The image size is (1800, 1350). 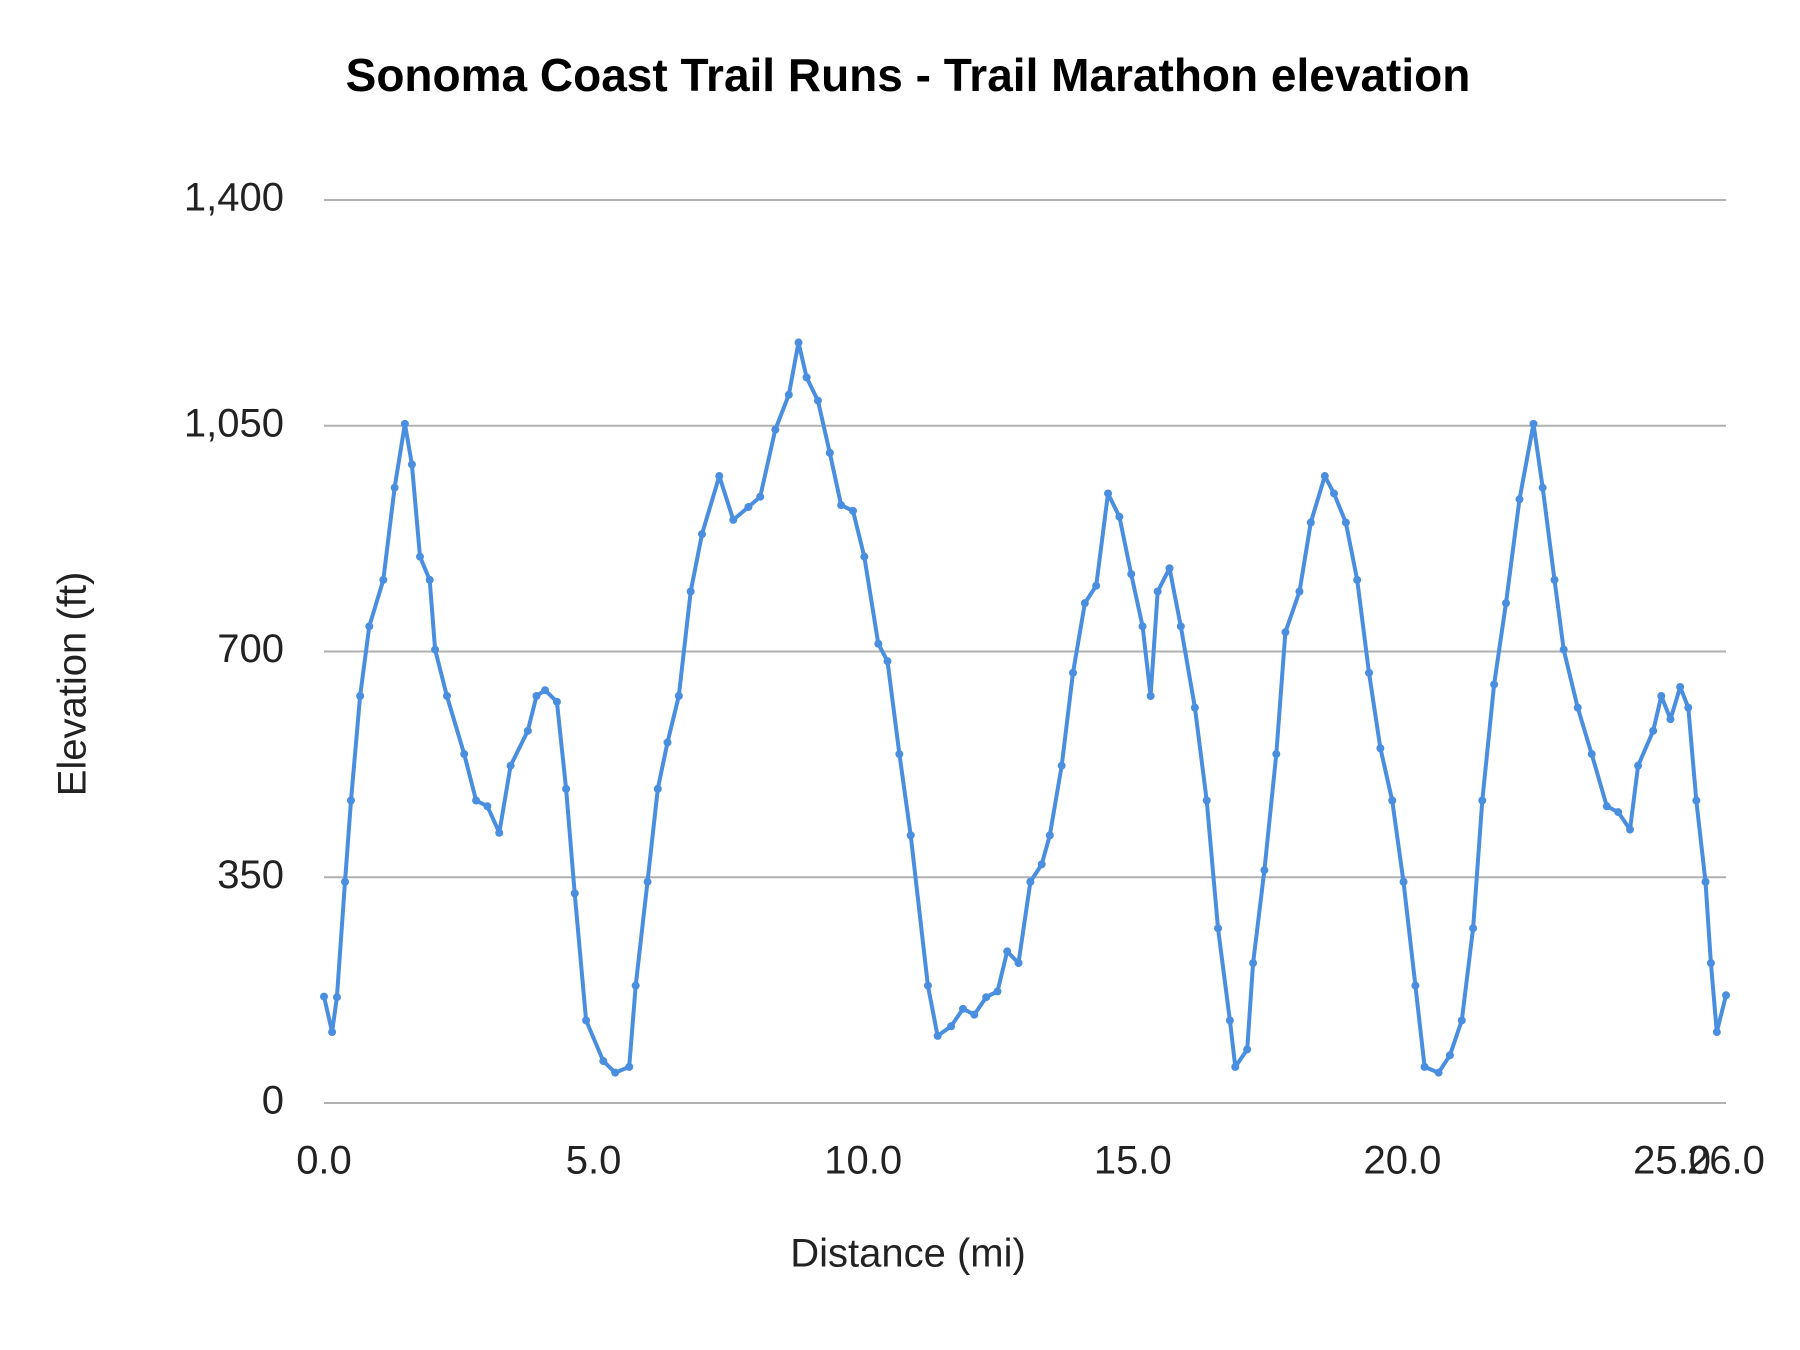 What do you see at coordinates (250, 649) in the screenshot?
I see `y-tick-label: 700` at bounding box center [250, 649].